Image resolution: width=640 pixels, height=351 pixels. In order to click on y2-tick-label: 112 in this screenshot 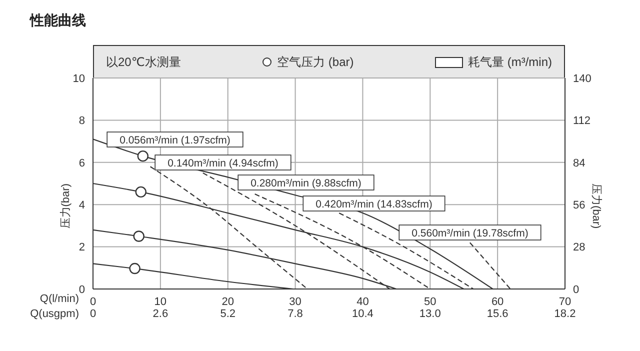, I will do `click(582, 121)`.